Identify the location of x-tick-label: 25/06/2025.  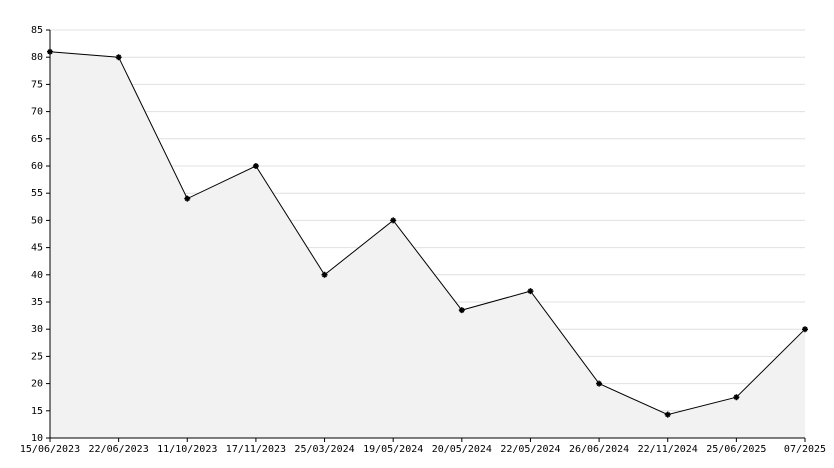
(736, 449).